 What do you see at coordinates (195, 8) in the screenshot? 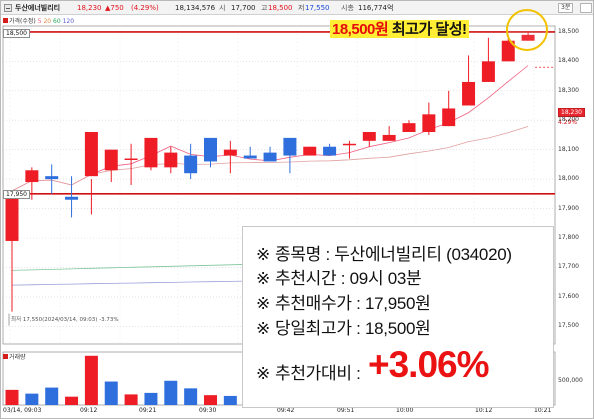
I see `volume-value: 18,134,576` at bounding box center [195, 8].